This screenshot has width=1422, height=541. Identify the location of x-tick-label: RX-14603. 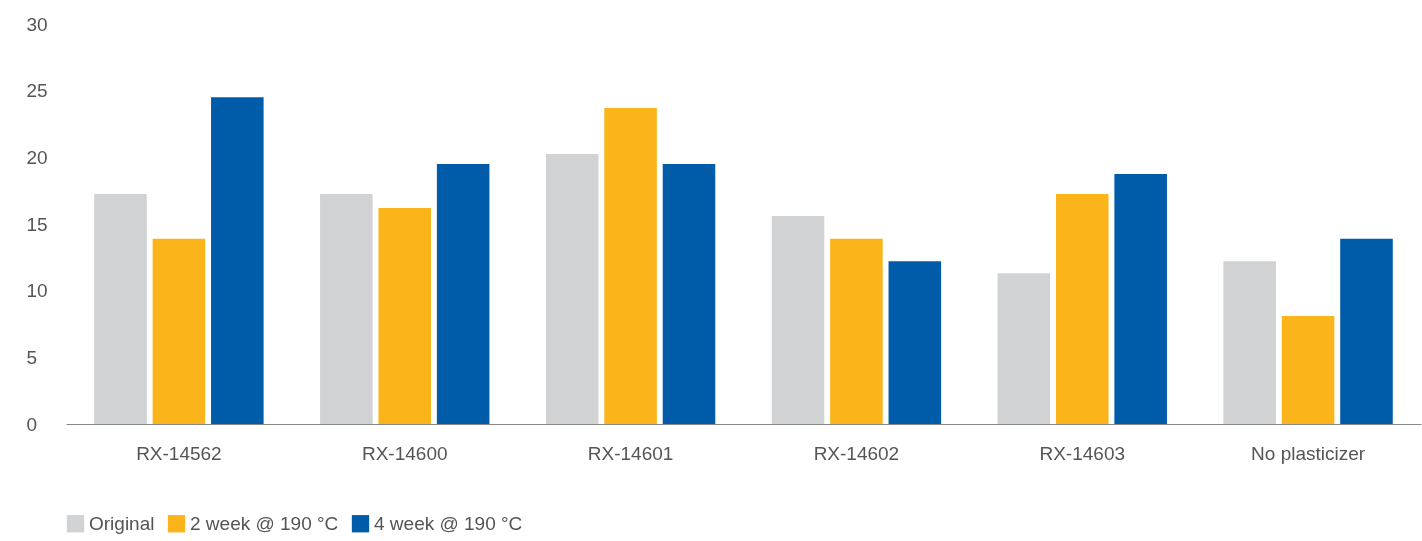
(1082, 453).